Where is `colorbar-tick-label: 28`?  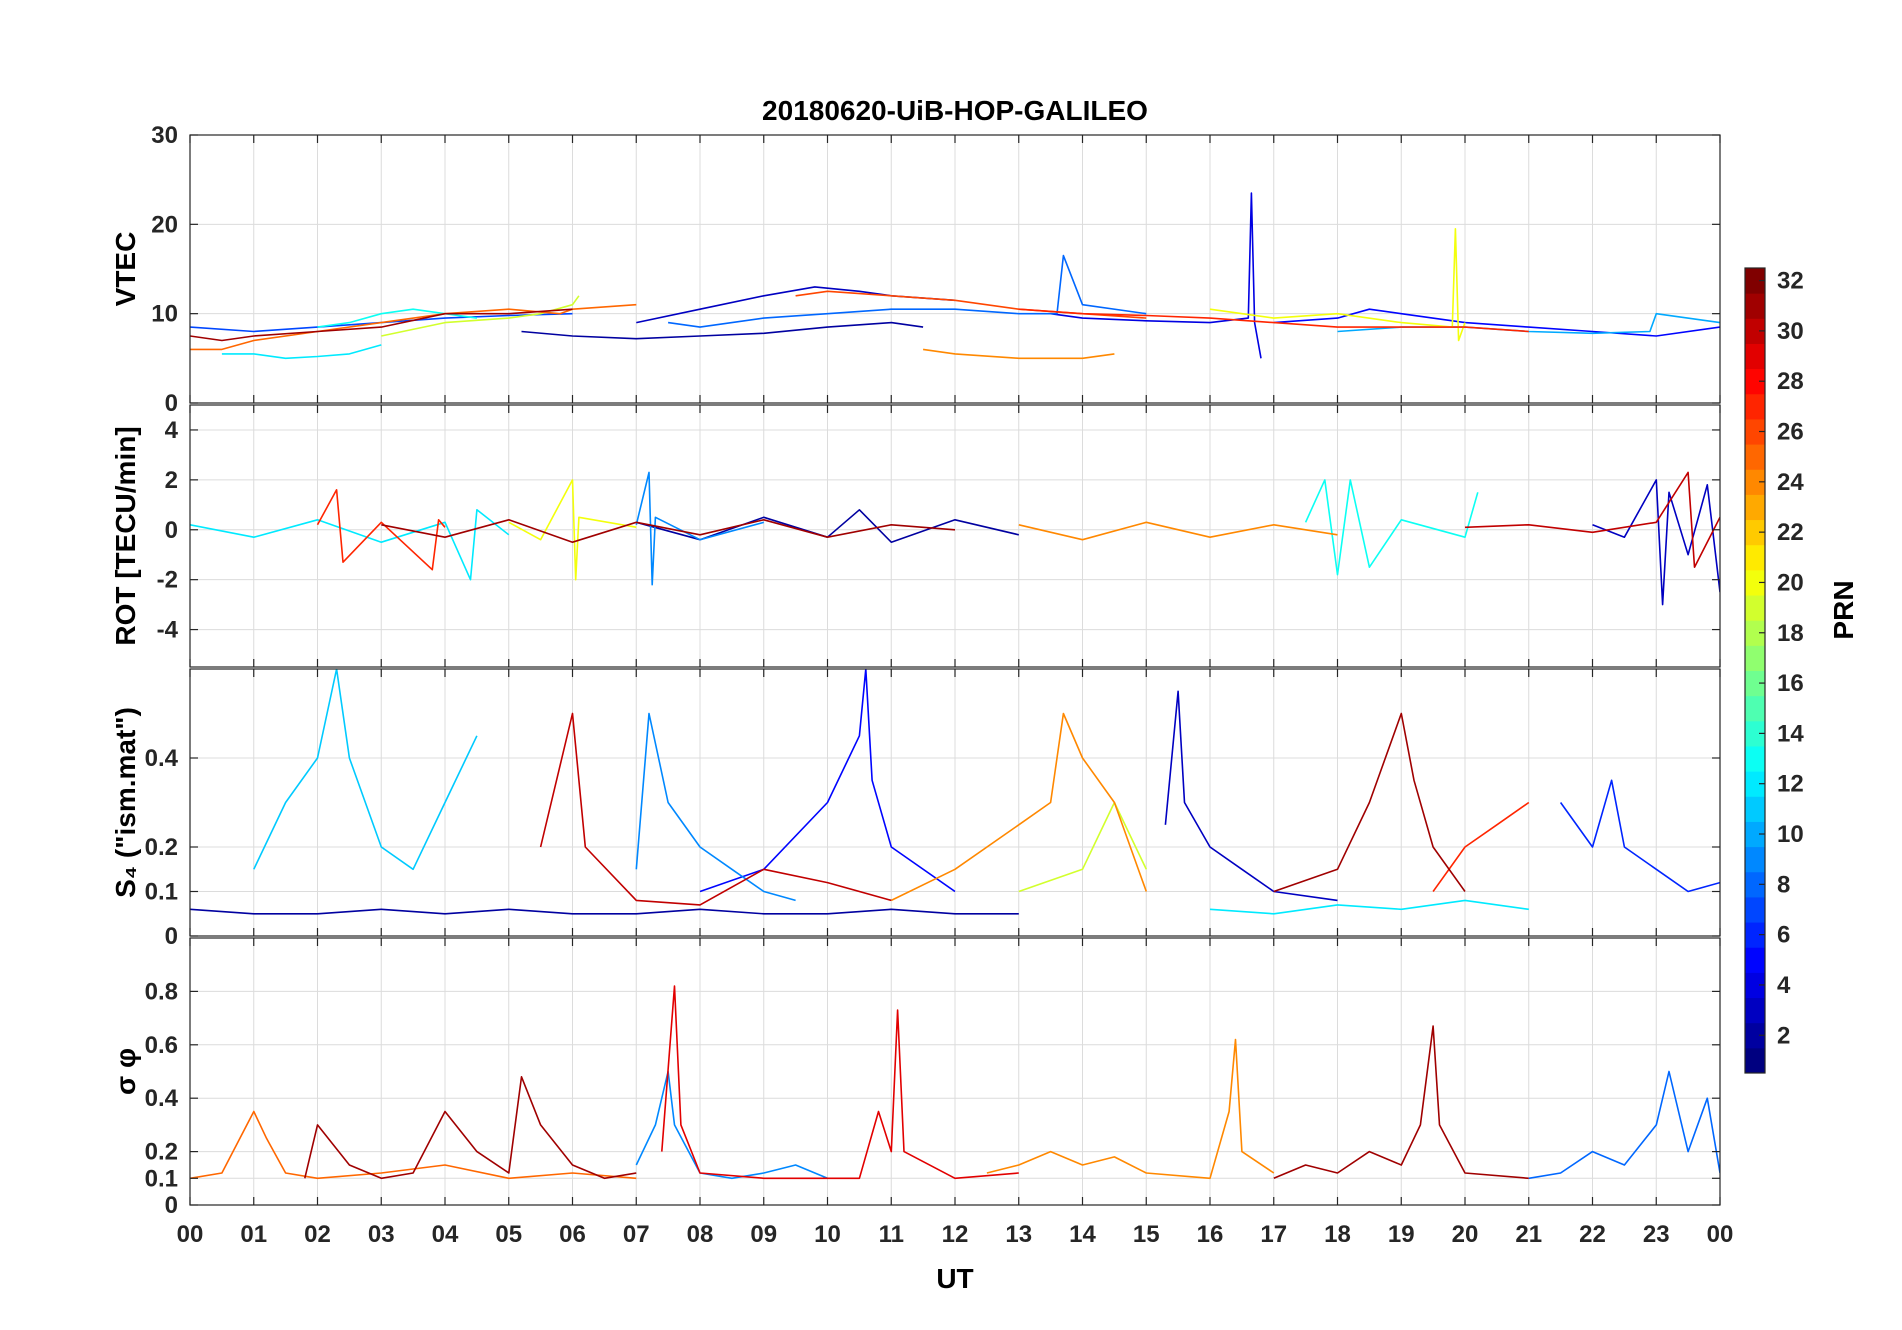
colorbar-tick-label: 28 is located at coordinates (1790, 381).